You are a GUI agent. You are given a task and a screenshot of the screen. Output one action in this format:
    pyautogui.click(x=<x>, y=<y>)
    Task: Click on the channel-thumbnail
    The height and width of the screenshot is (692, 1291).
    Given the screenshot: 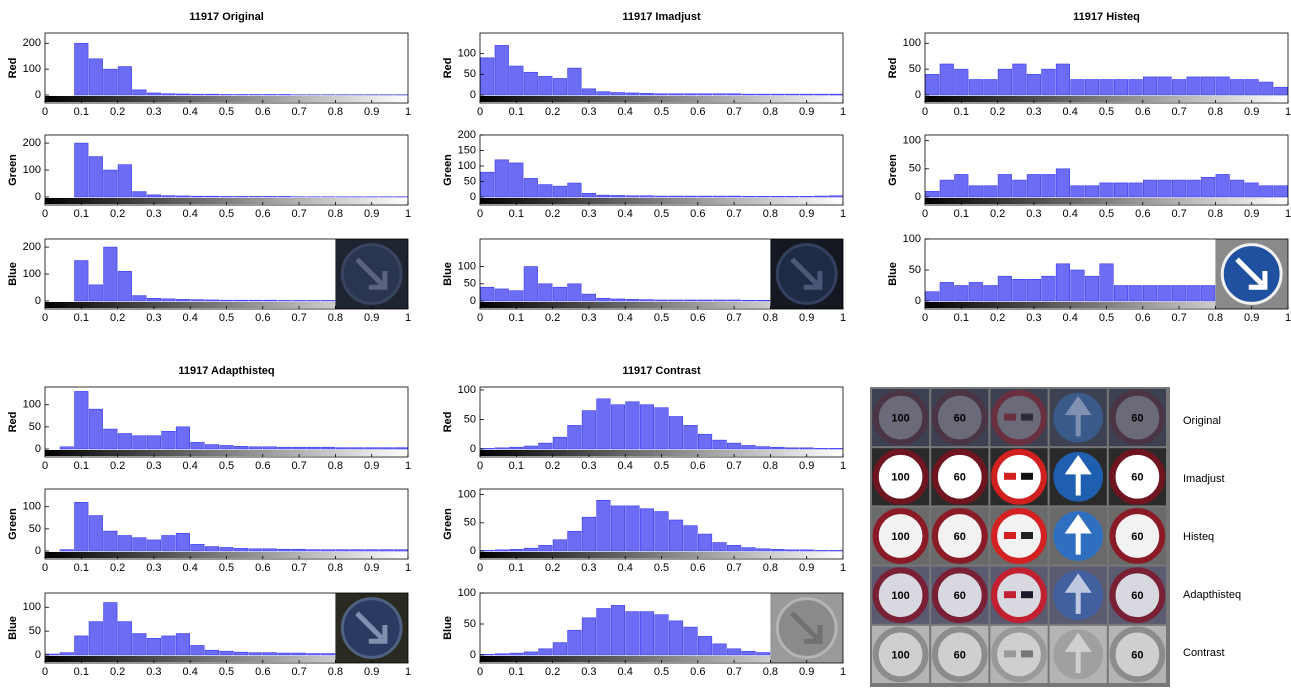 What is the action you would take?
    pyautogui.click(x=806, y=274)
    